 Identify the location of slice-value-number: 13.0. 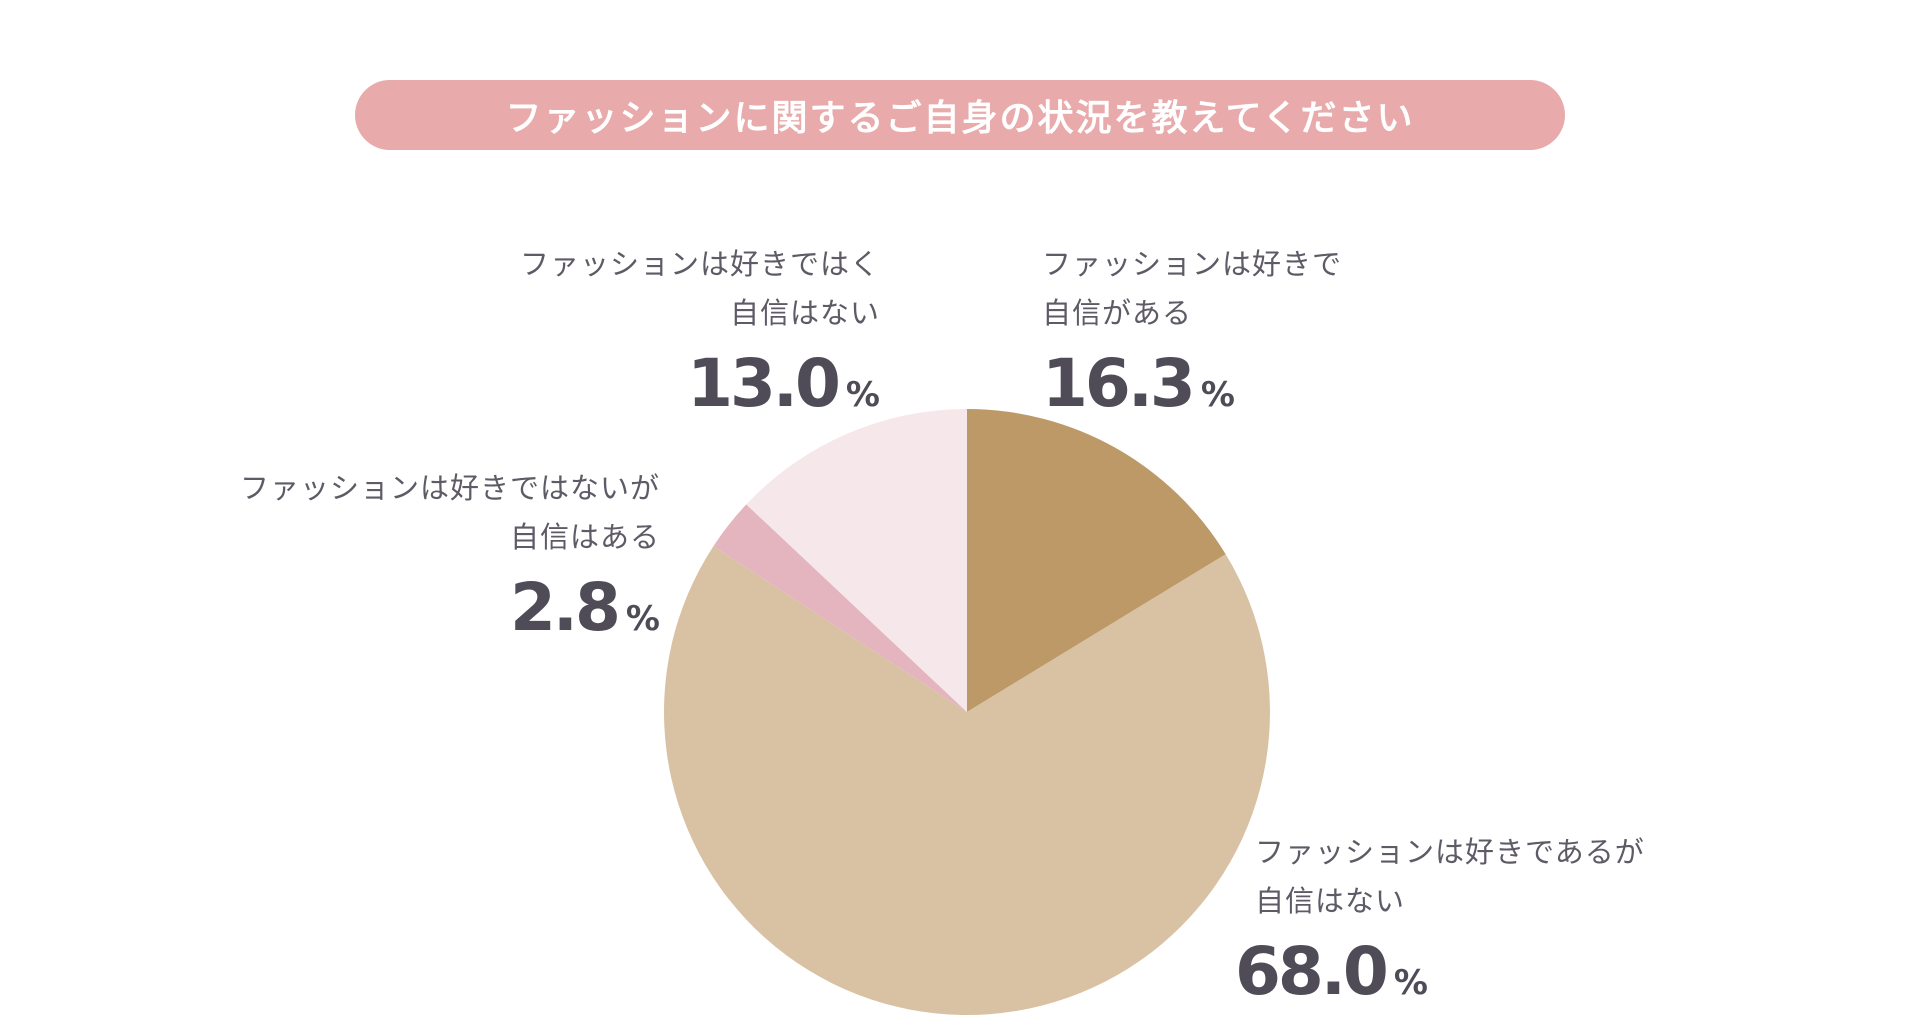
(764, 383).